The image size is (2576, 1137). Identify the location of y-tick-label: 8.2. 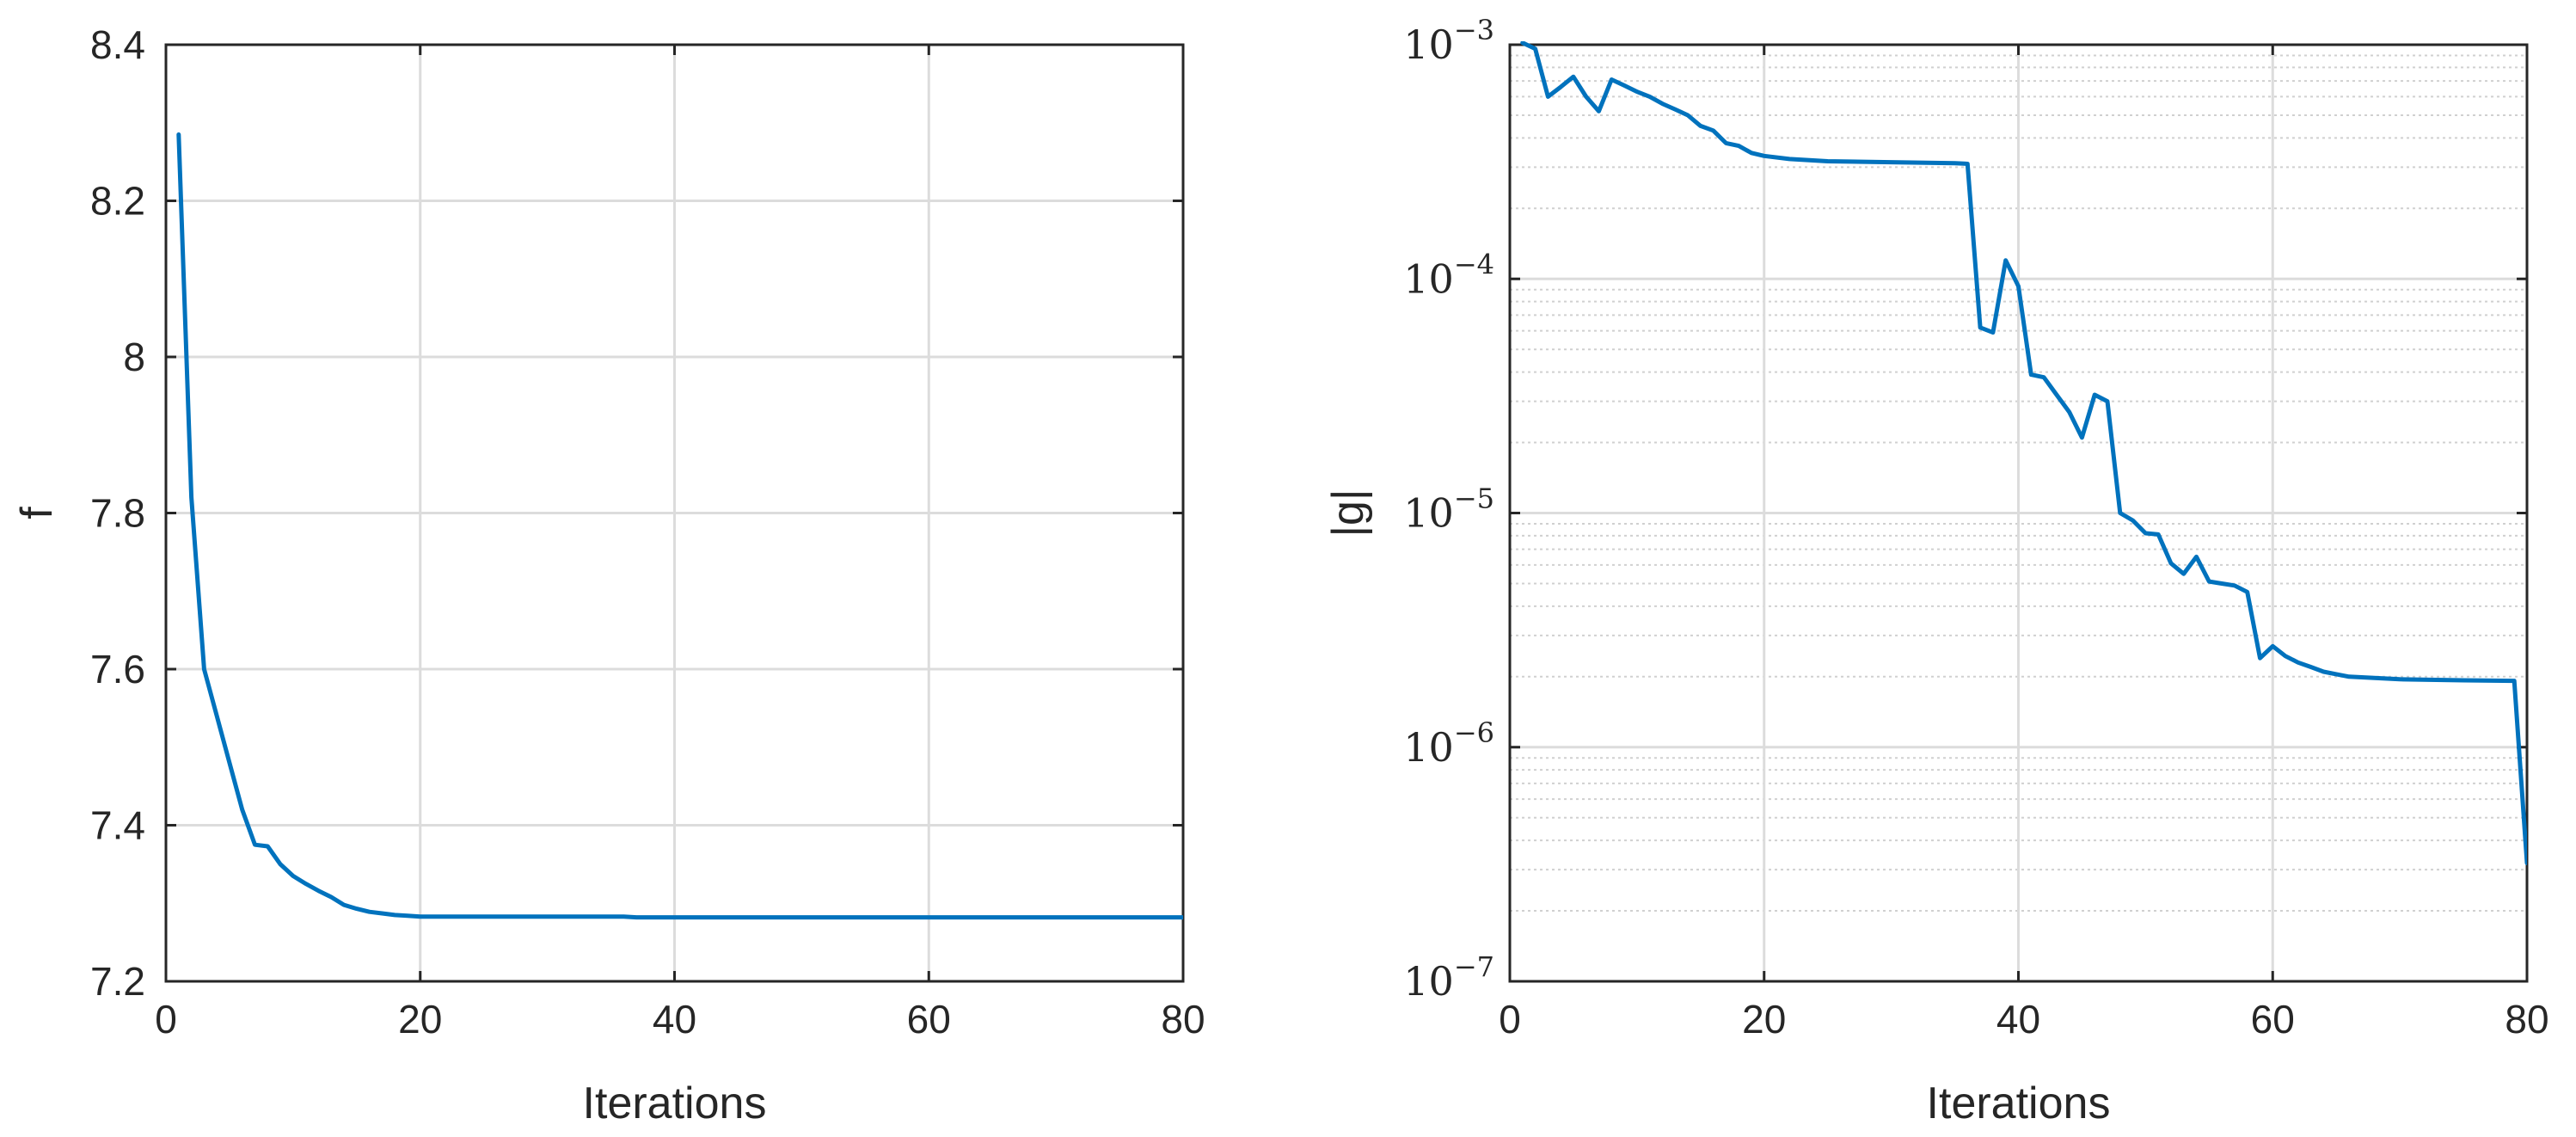
(118, 201).